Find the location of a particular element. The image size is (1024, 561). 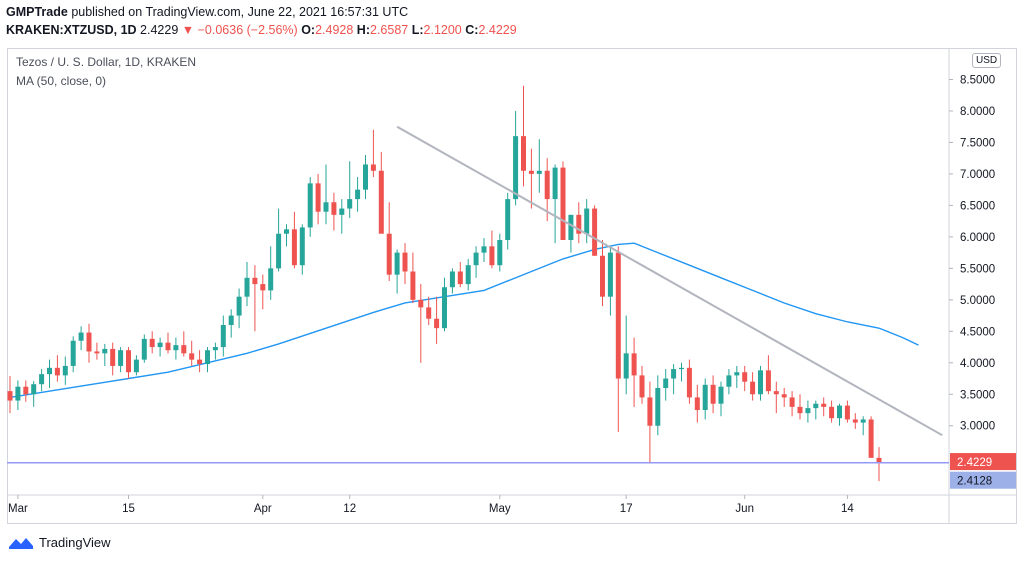

down-arrow-icon: ▼ is located at coordinates (188, 30).